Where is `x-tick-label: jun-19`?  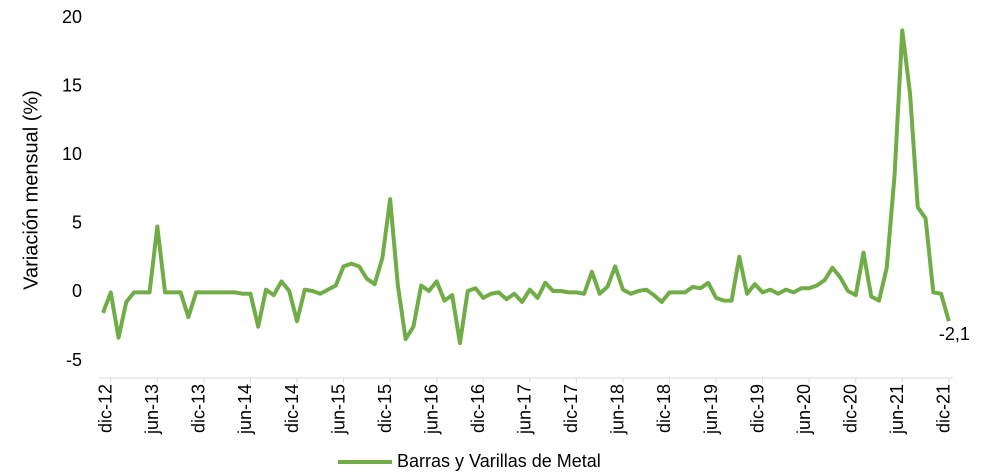
x-tick-label: jun-19 is located at coordinates (711, 409).